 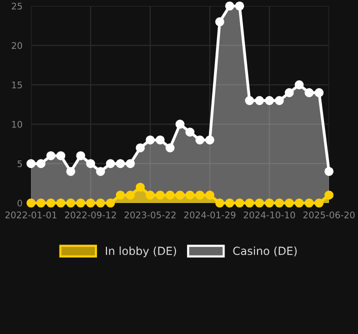 I want to click on x-tick-label: 2022-09-12, so click(x=90, y=214).